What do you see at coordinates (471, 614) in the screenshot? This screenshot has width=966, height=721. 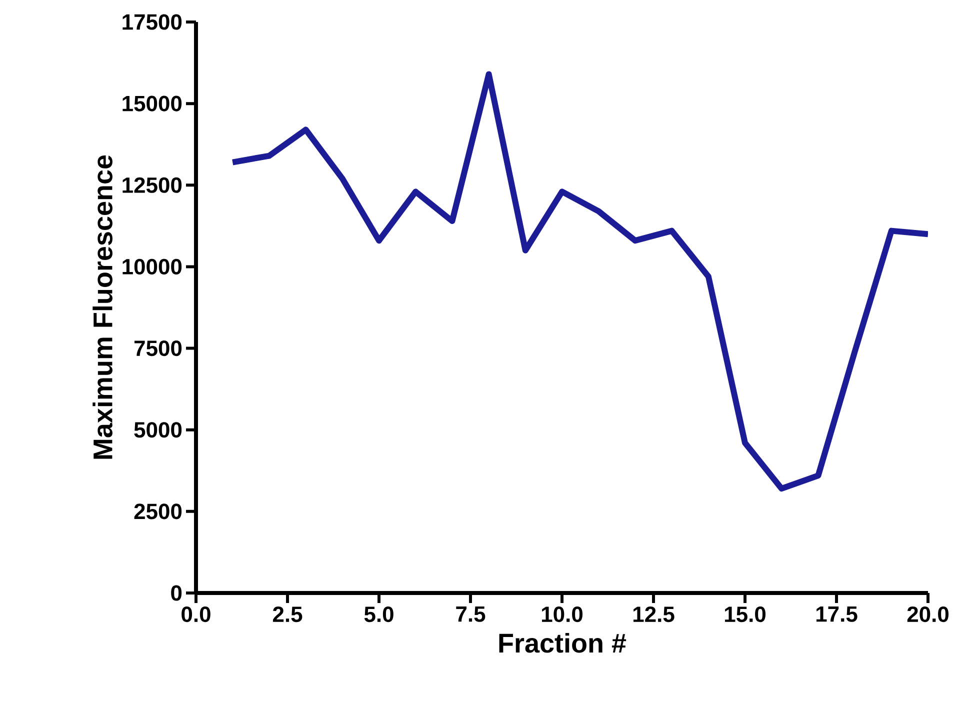 I see `x-tick-label: 7.5` at bounding box center [471, 614].